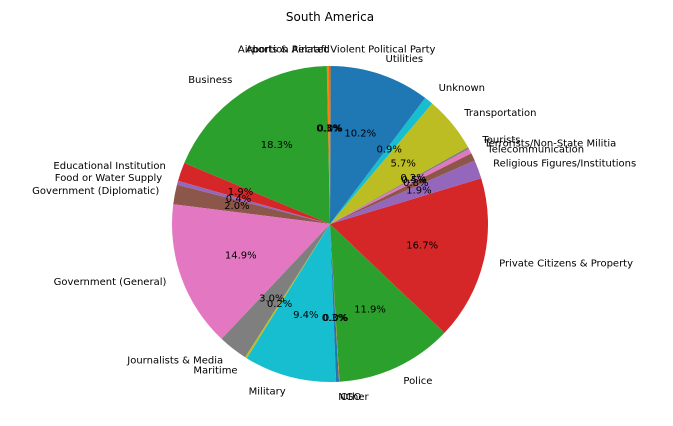  I want to click on category-label-police: Police, so click(417, 381).